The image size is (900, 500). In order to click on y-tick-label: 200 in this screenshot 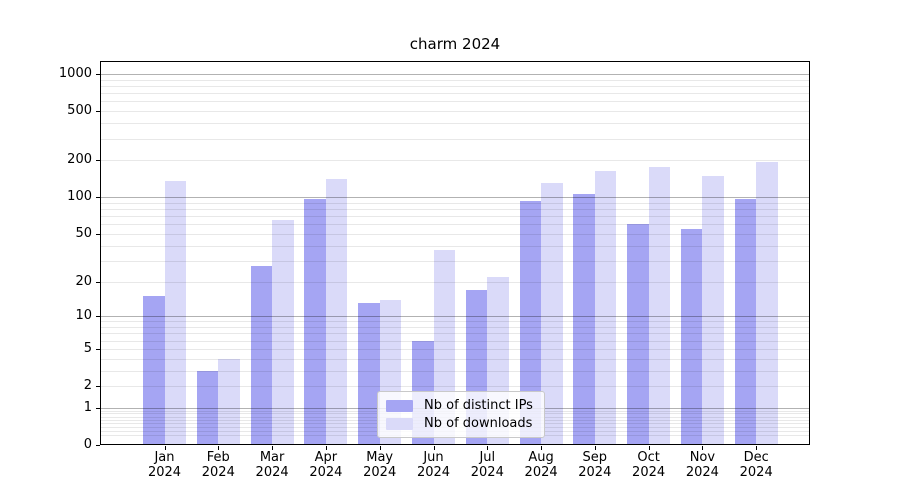, I will do `click(79, 160)`.